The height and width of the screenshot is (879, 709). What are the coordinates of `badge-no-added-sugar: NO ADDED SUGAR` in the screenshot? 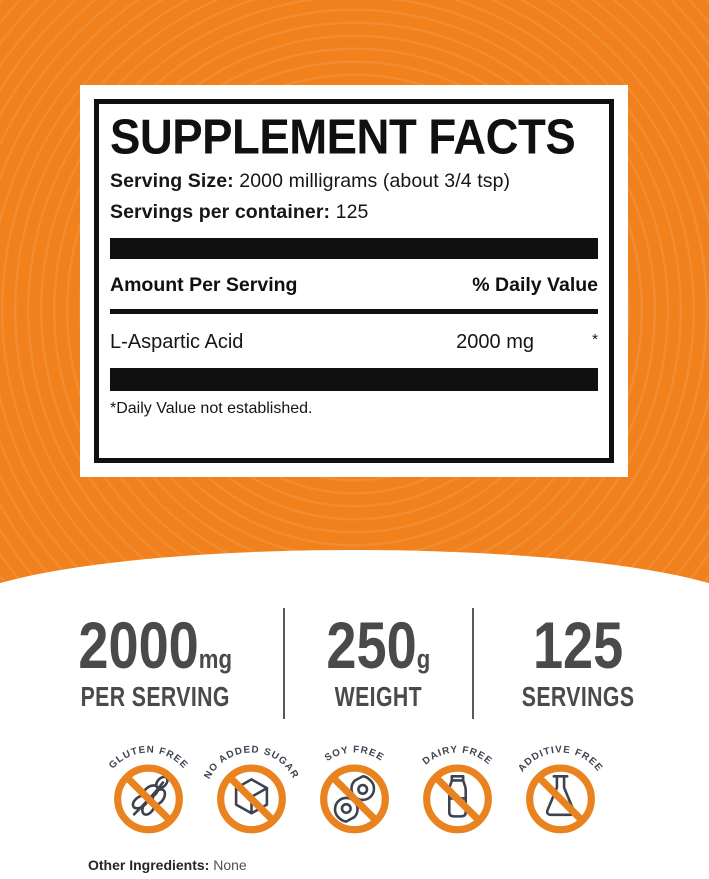 It's located at (251, 789).